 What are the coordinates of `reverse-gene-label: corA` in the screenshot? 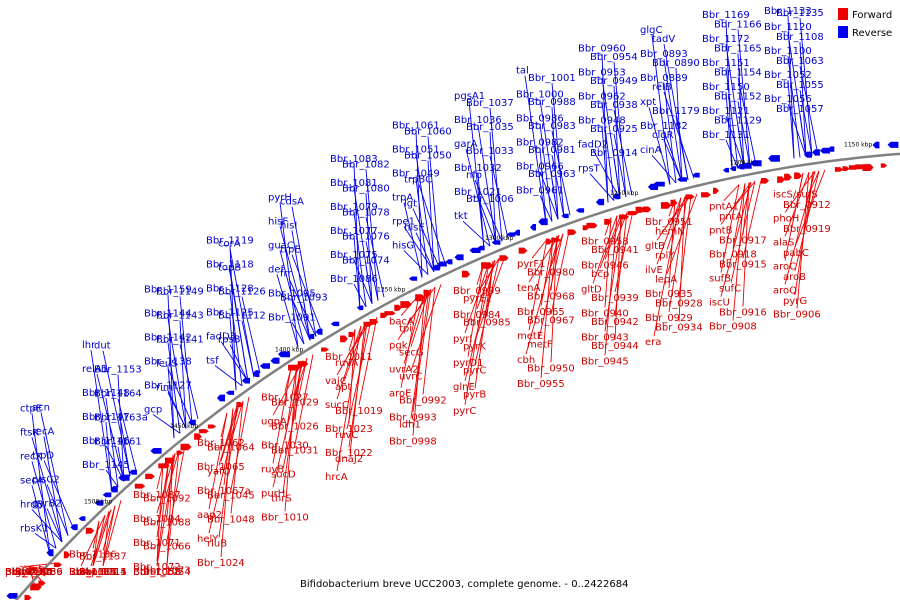 It's located at (229, 244).